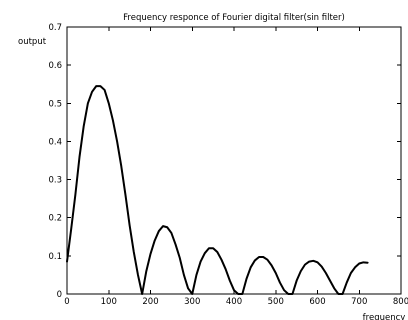  Describe the element at coordinates (150, 302) in the screenshot. I see `x-tick-label: 200` at that location.